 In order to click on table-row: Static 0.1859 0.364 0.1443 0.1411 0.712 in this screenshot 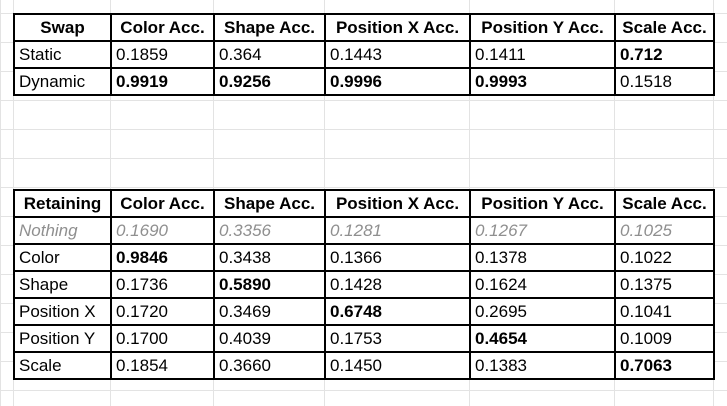, I will do `click(364, 54)`.